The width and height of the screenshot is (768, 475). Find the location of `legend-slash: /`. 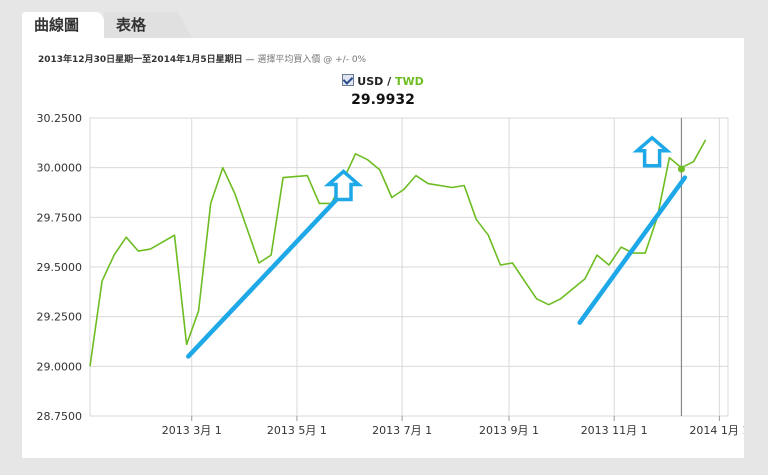

legend-slash: / is located at coordinates (389, 81).